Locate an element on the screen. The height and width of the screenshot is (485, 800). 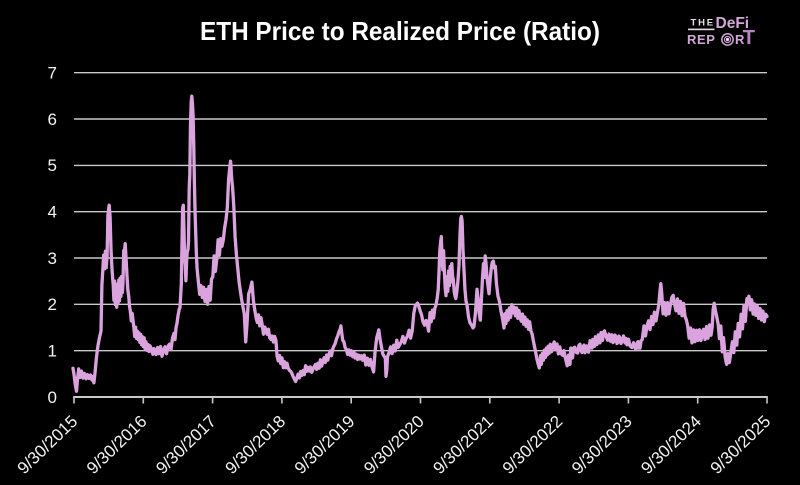
svg-text: 9/30/2019 is located at coordinates (325, 445).